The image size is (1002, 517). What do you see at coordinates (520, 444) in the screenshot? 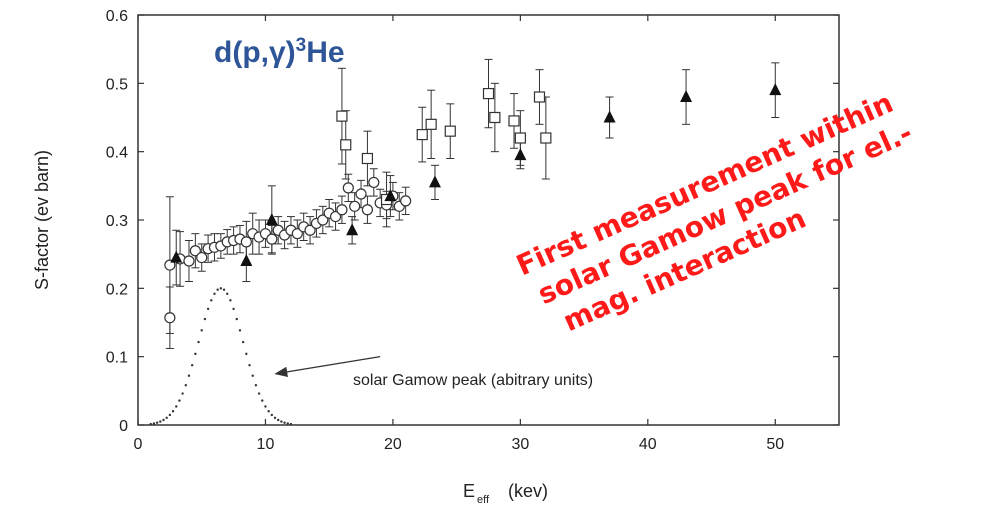
I see `x-tick-label: 30` at bounding box center [520, 444].